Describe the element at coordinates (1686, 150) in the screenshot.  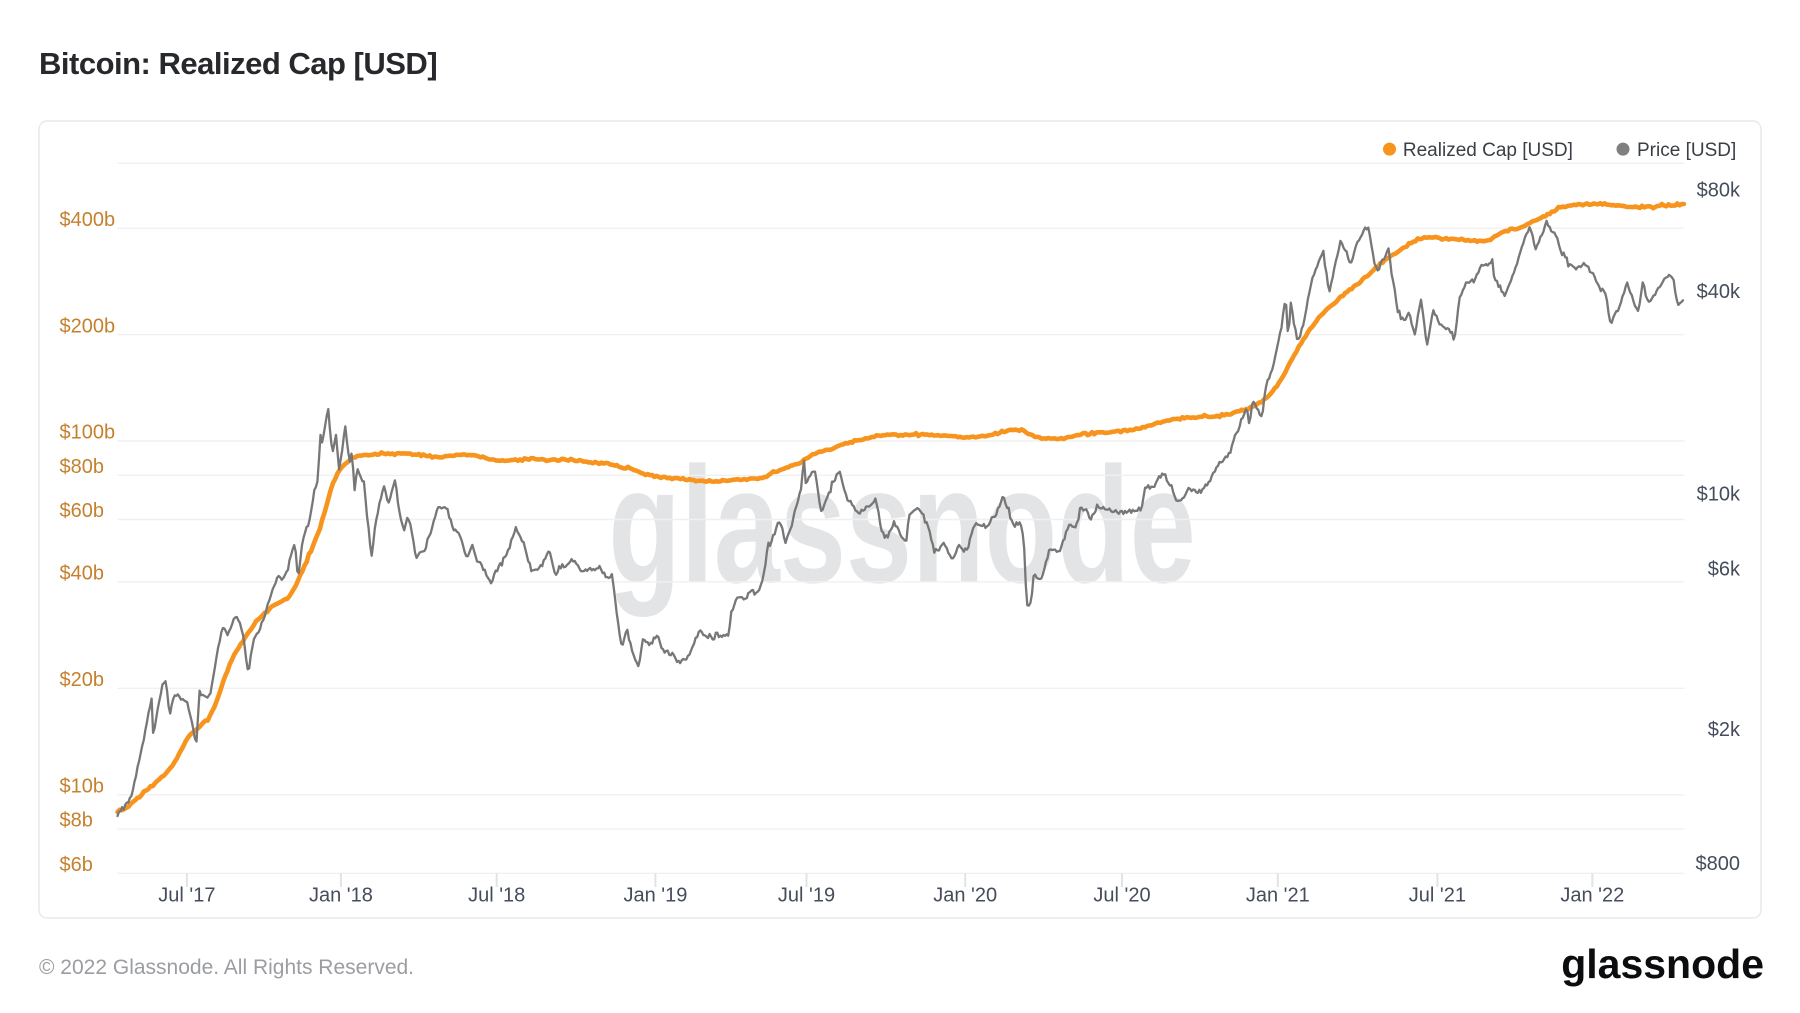
I see `svg-text: Price [USD]` at that location.